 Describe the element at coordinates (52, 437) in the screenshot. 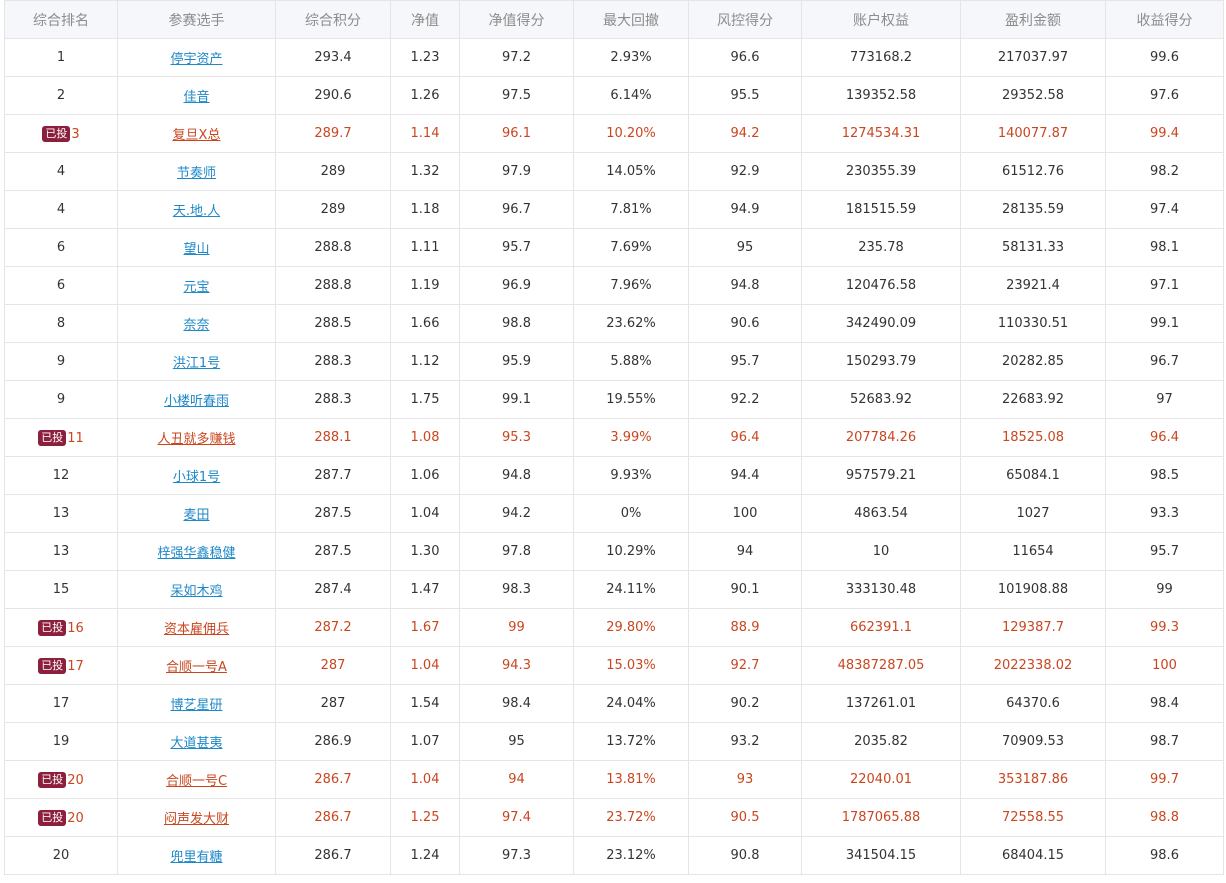

I see `invested-badge: 已投` at that location.